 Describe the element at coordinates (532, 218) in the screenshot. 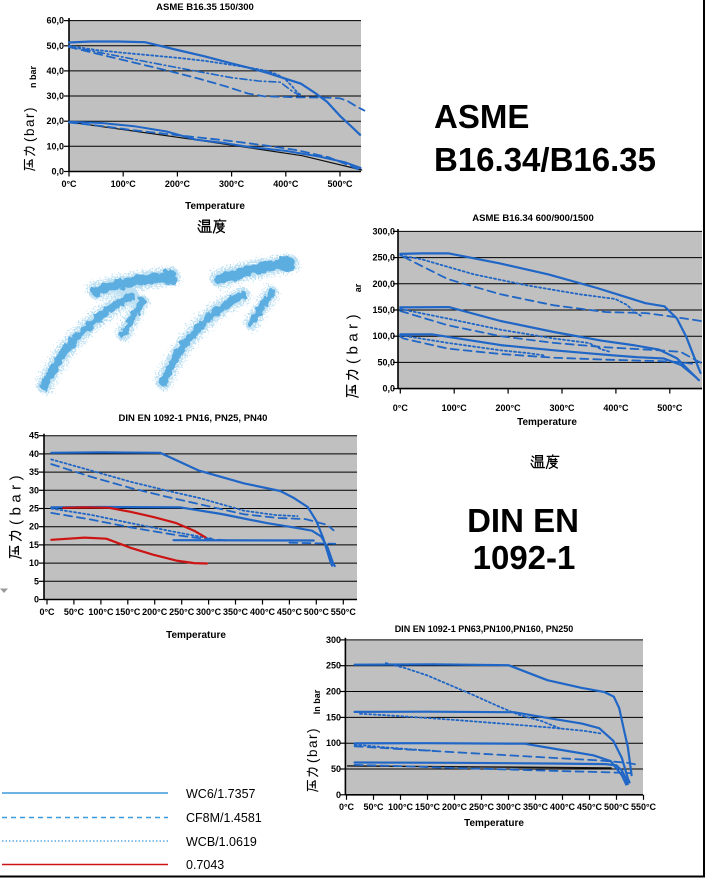

I see `svg-text: ASME B16.34 600/900/1500` at that location.